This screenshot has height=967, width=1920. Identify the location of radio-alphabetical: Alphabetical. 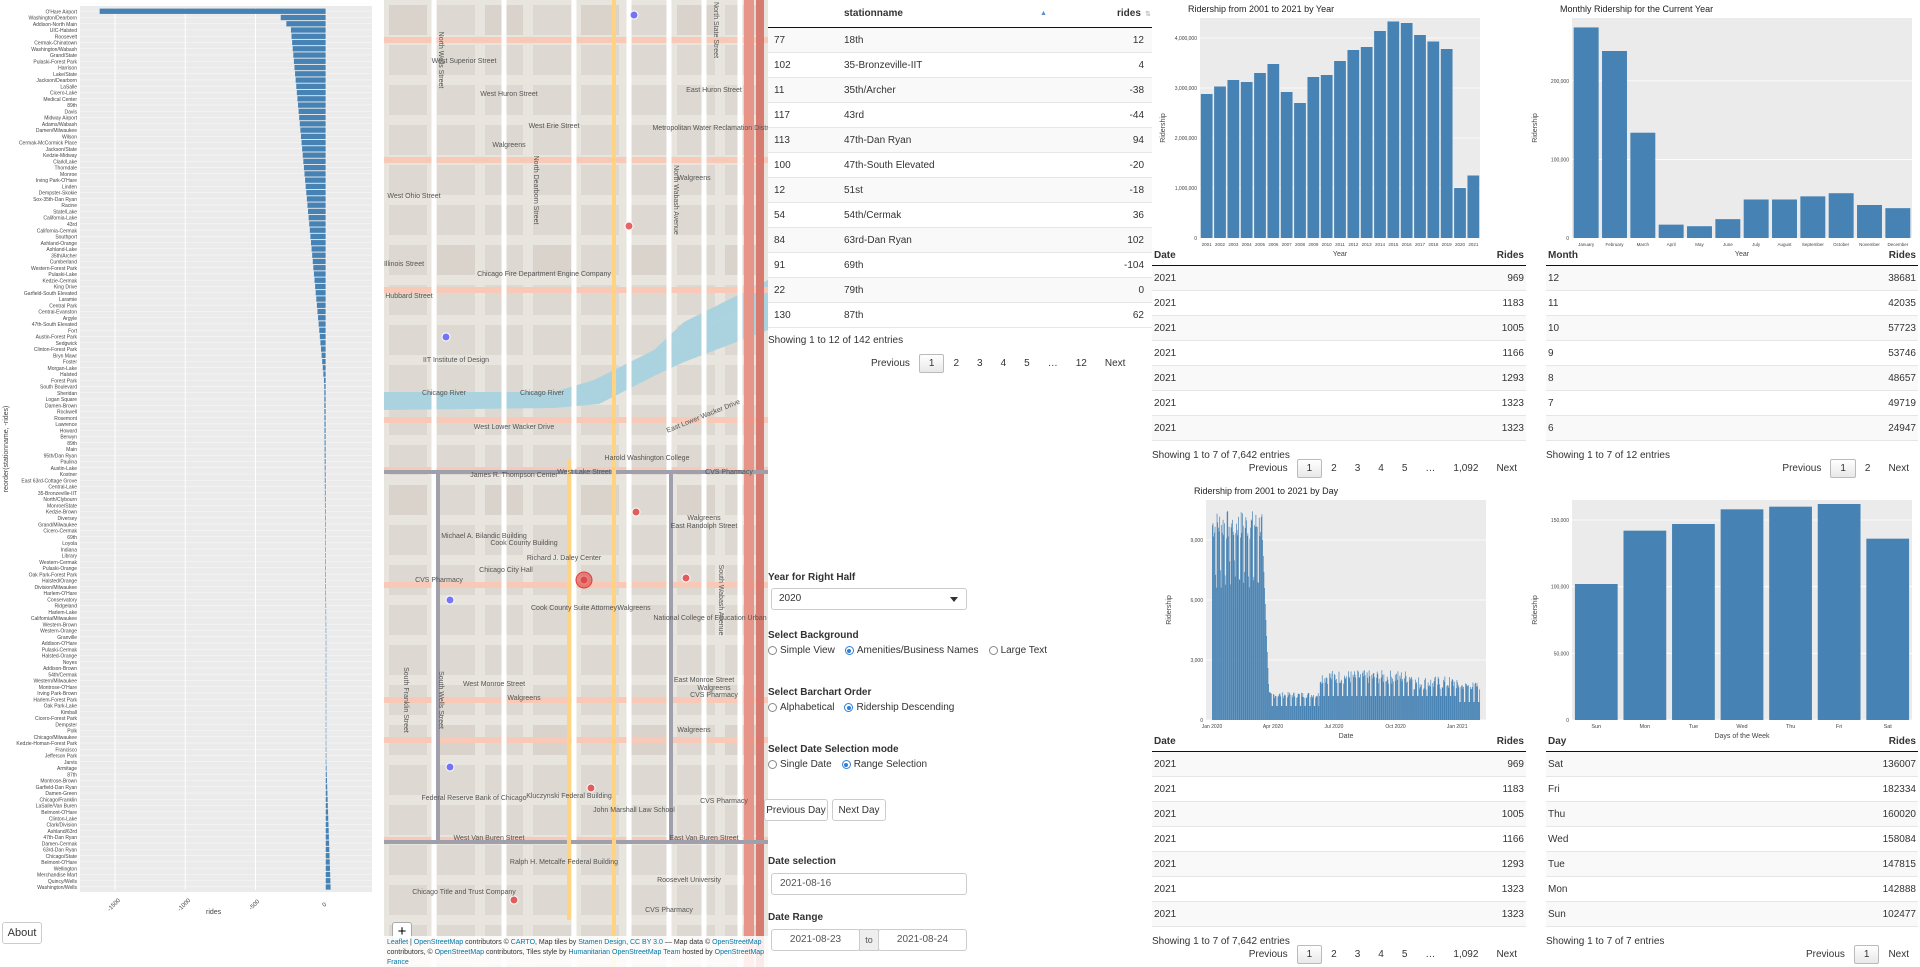
(801, 707).